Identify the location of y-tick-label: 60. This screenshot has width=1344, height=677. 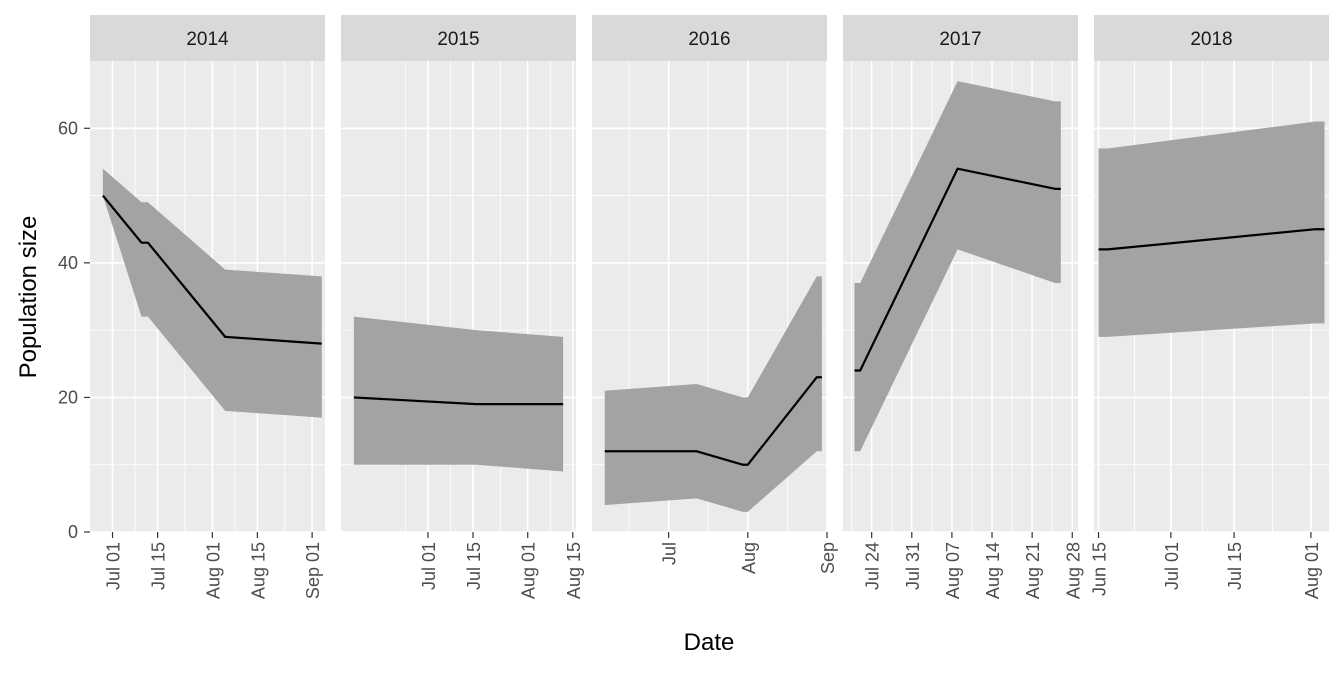
(68, 128).